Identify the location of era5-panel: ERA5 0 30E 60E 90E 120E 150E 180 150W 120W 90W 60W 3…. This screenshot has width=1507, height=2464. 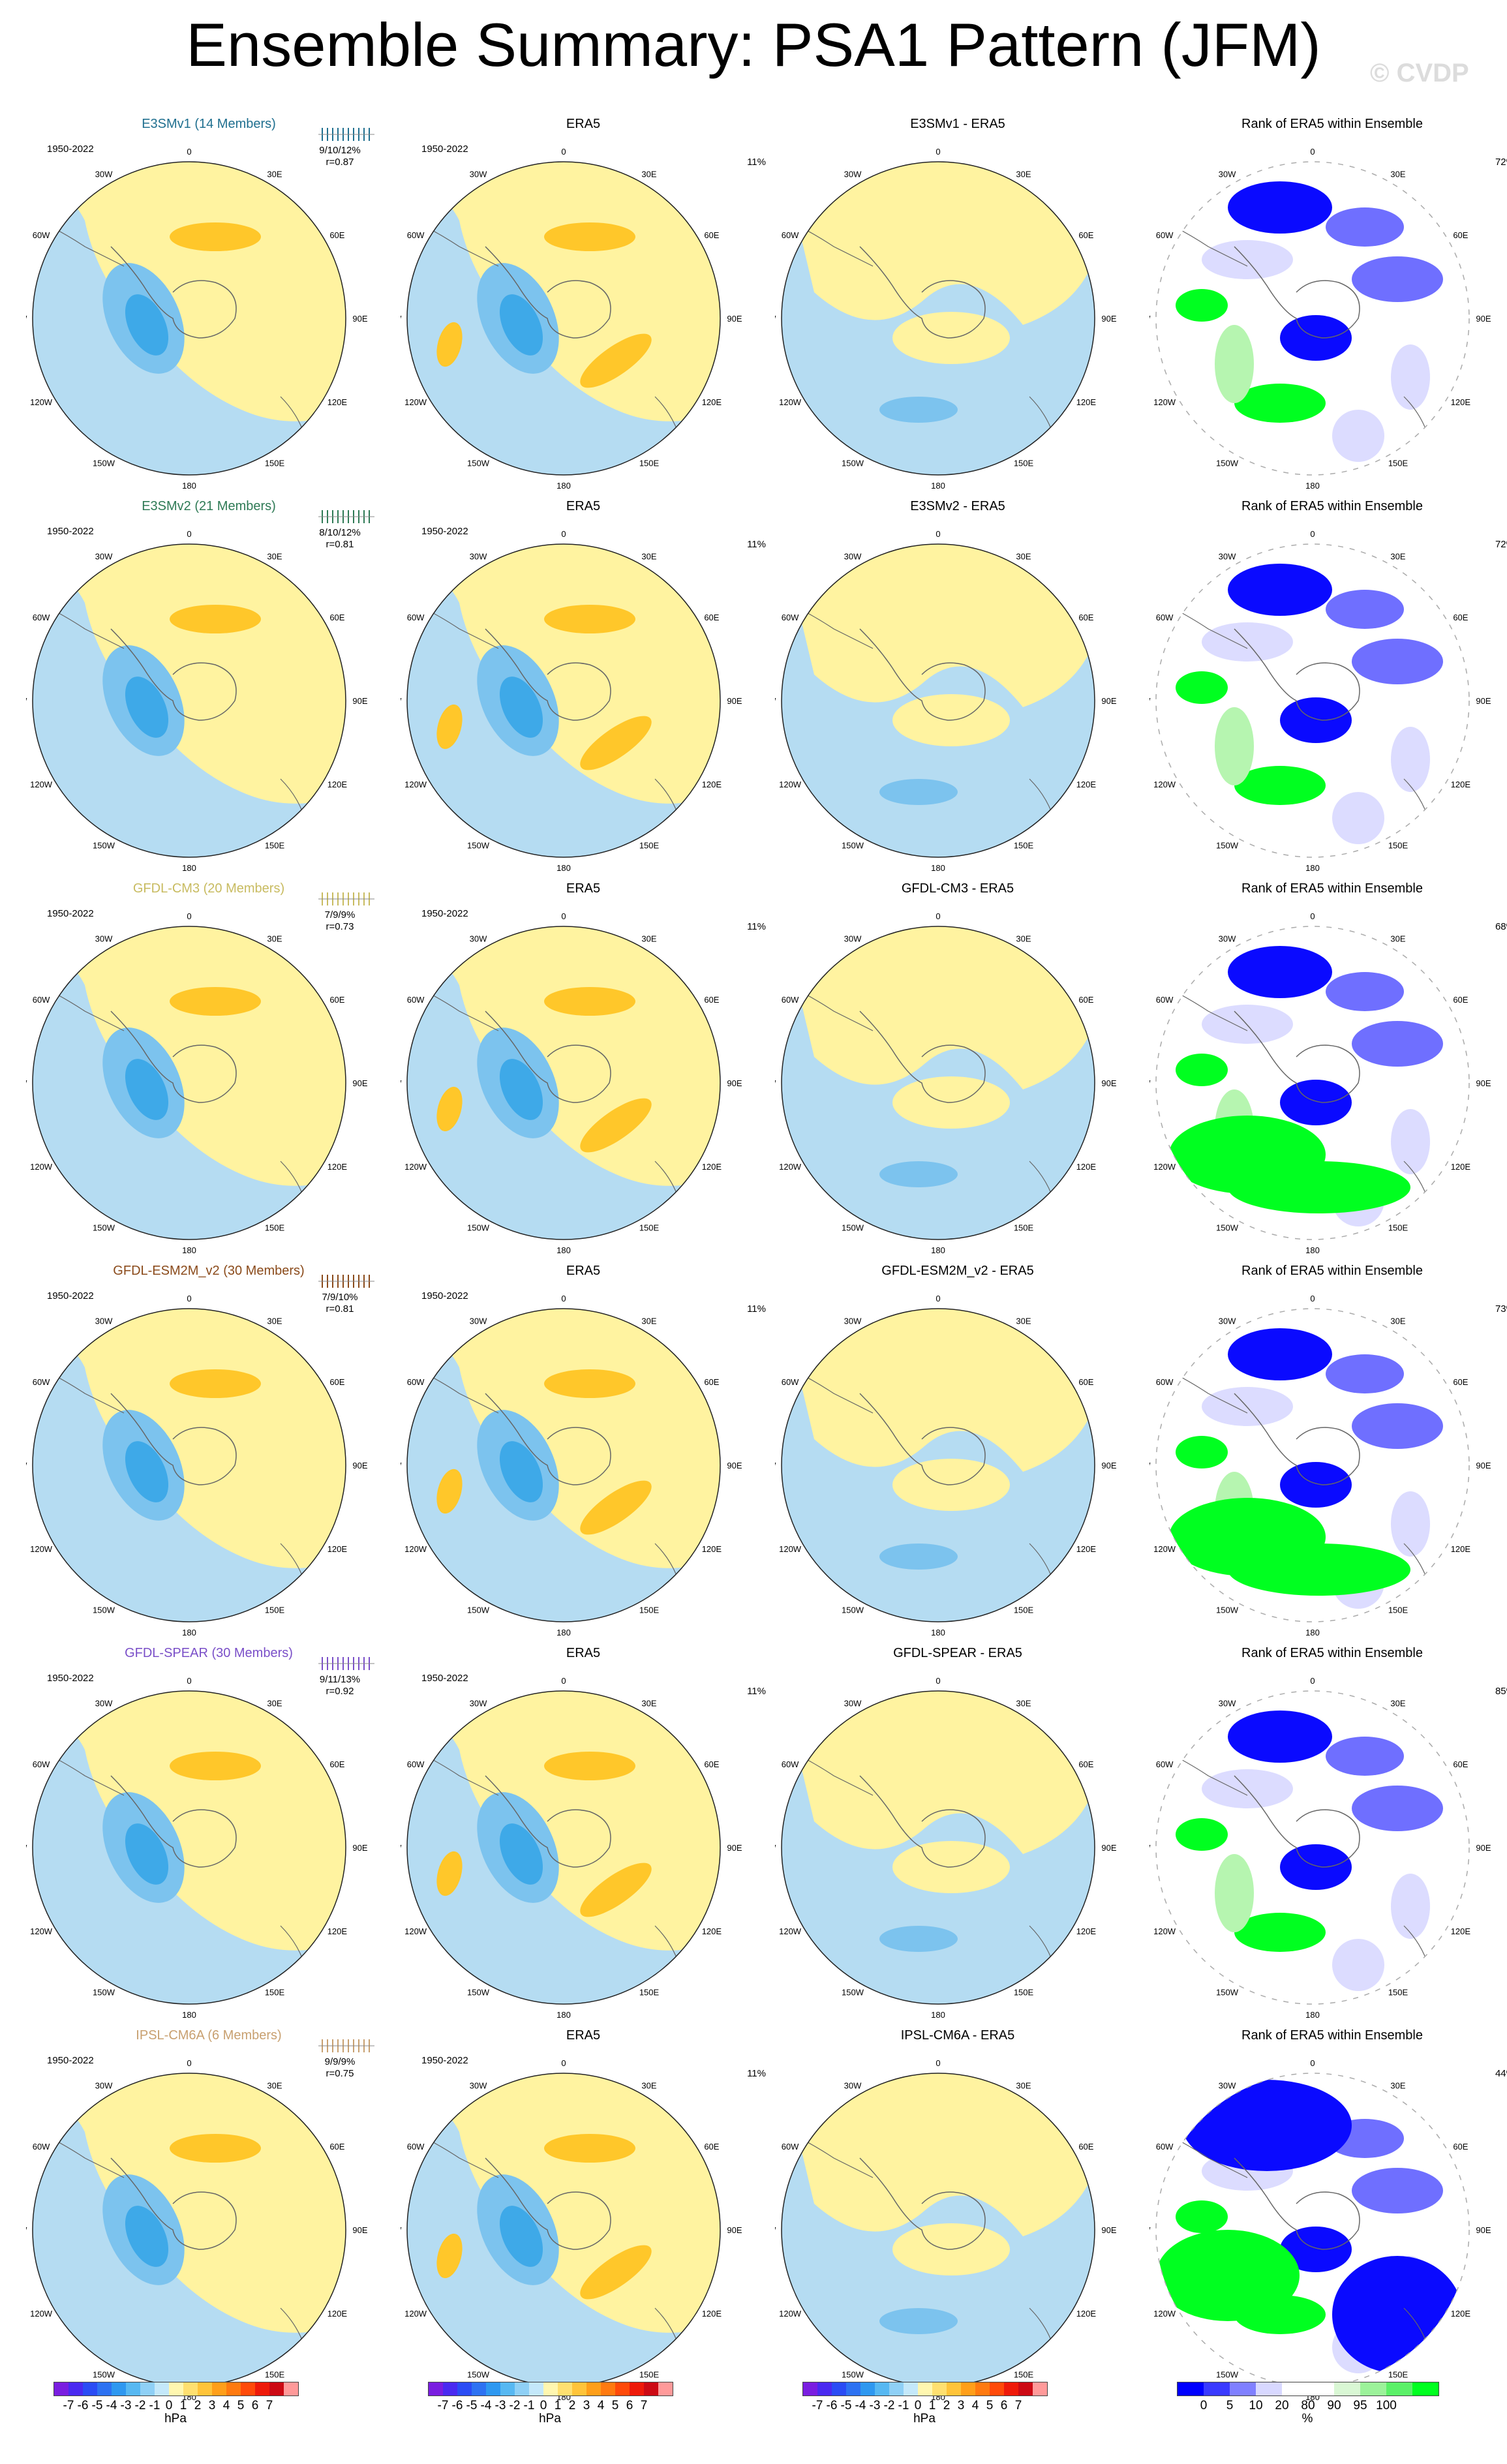
(589, 690).